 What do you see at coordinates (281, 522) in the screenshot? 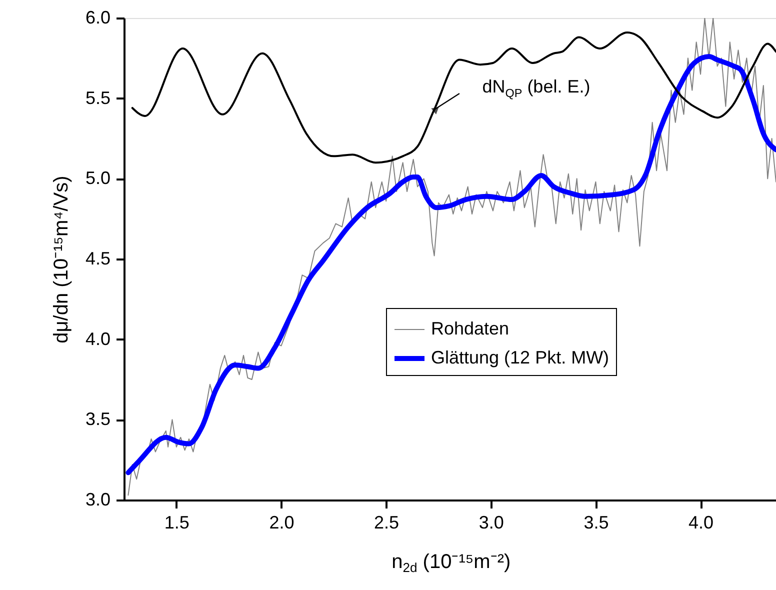
I see `x-tick-label: 2.0` at bounding box center [281, 522].